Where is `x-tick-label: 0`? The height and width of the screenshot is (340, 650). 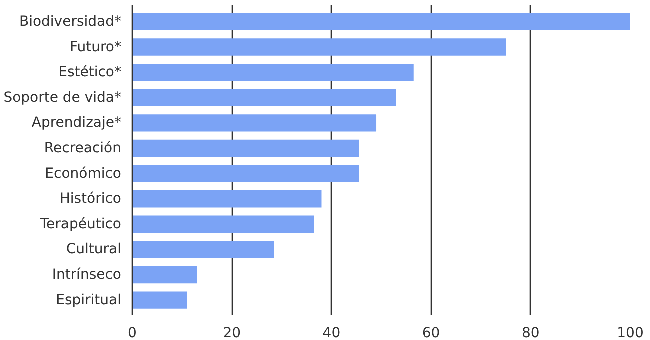
x-tick-label: 0 is located at coordinates (132, 333).